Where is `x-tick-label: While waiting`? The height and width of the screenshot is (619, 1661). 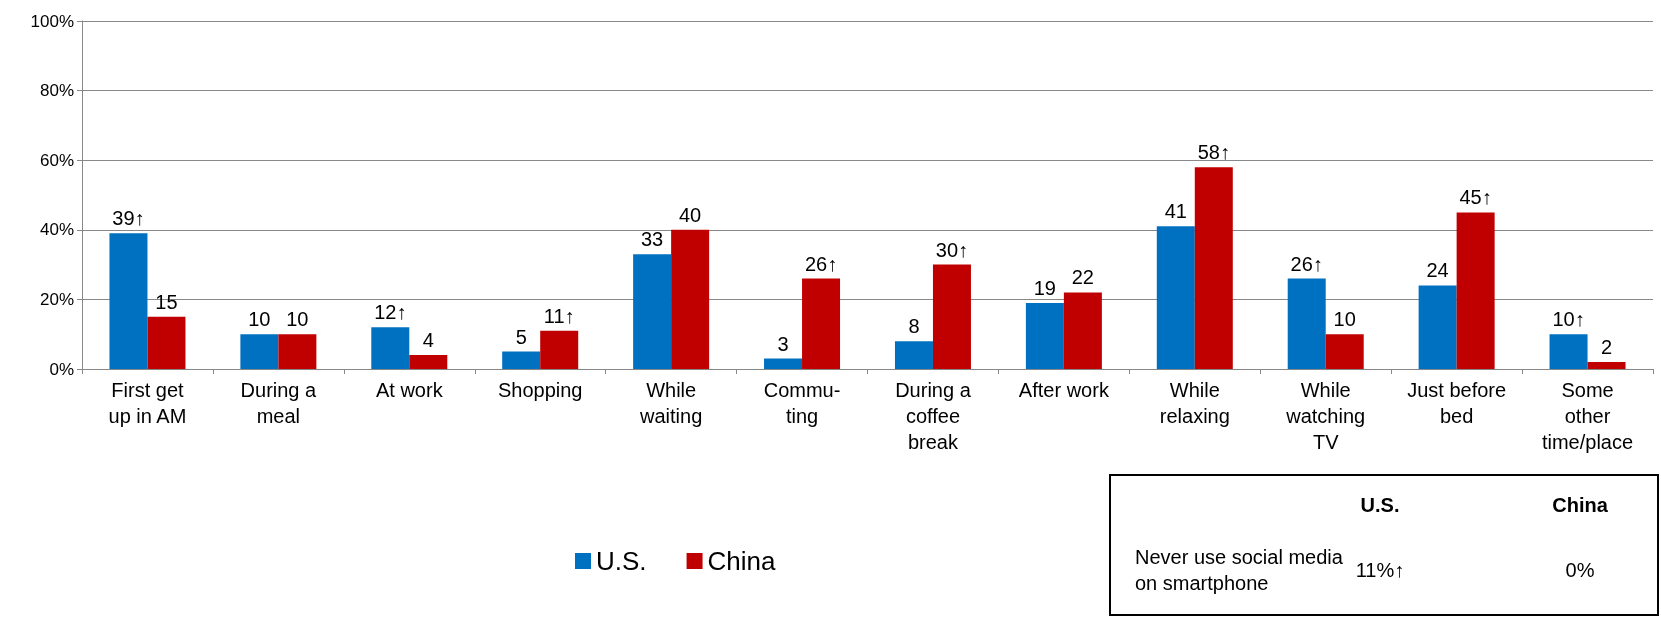
x-tick-label: While waiting is located at coordinates (670, 403).